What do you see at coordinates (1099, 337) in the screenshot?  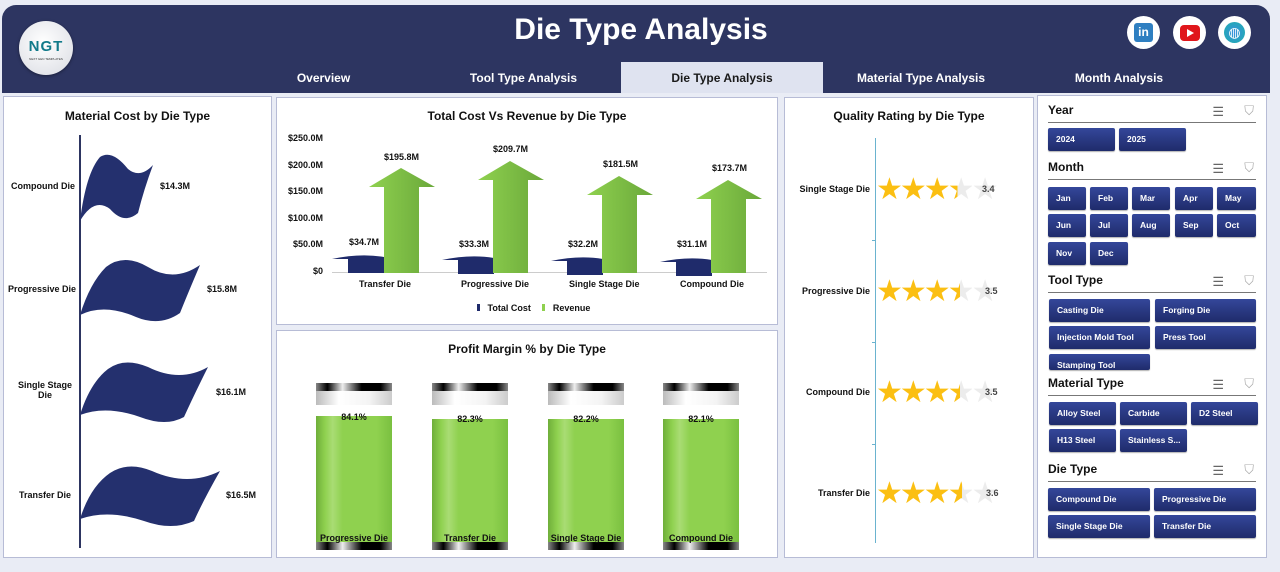 I see `slicer-tool-injection-mold-tool: Injection Mold Tool` at bounding box center [1099, 337].